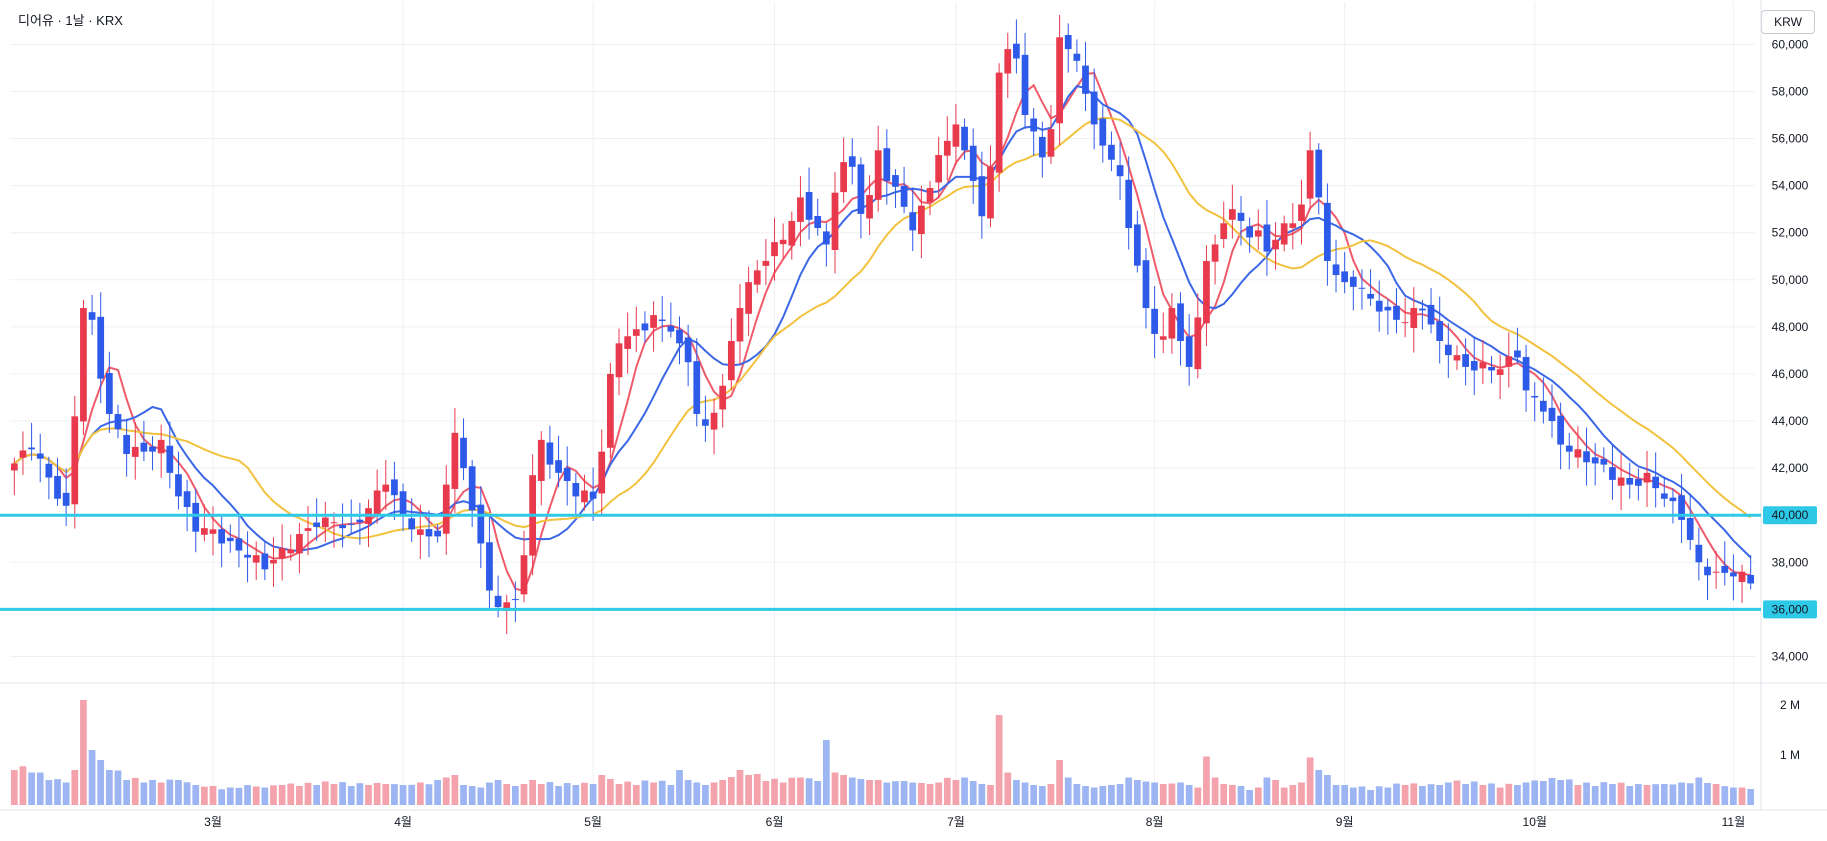  Describe the element at coordinates (1790, 91) in the screenshot. I see `price-tick-label: 58,000` at that location.